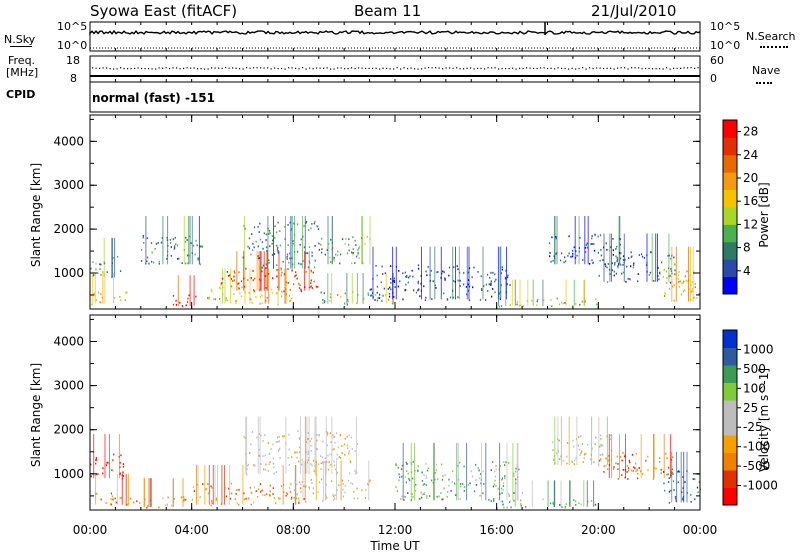  I want to click on x-tick-label: 00:00, so click(90, 530).